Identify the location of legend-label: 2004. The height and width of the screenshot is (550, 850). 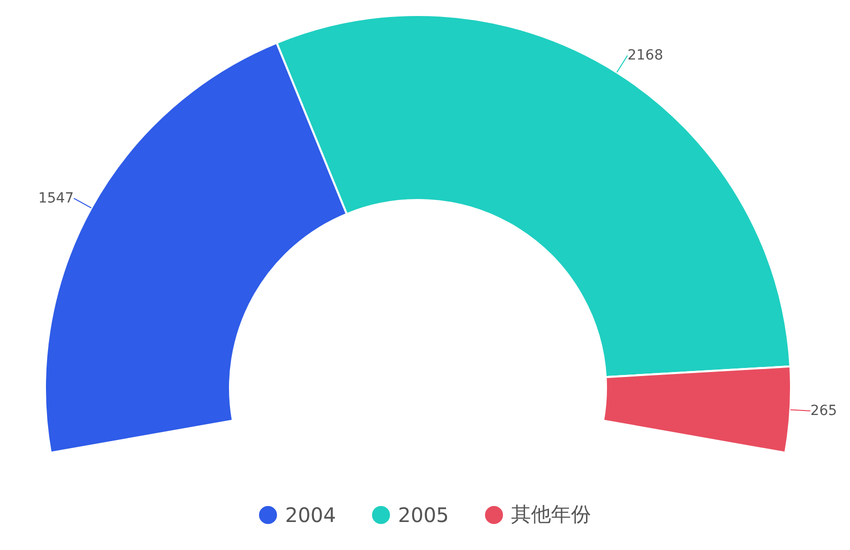
(310, 514).